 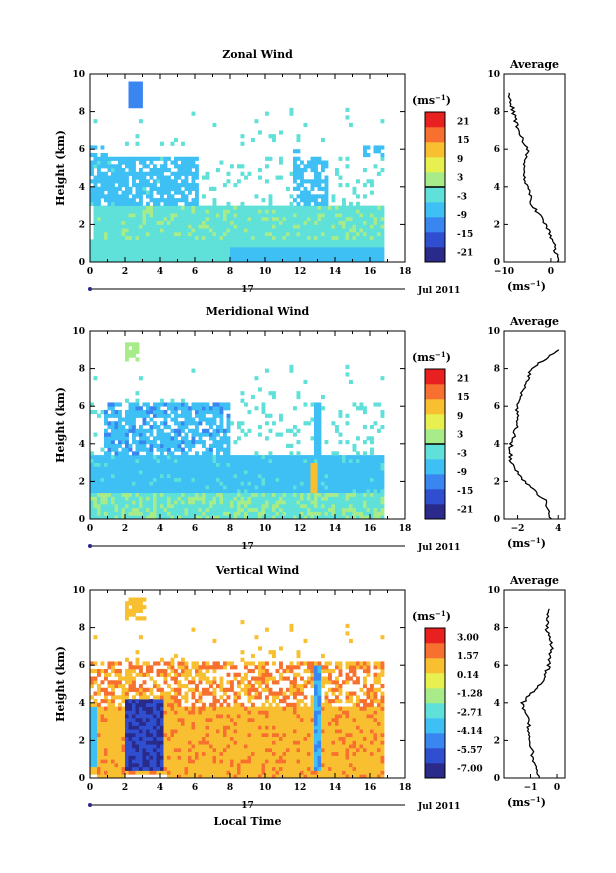 I want to click on x-tick-label: 12, so click(x=300, y=529).